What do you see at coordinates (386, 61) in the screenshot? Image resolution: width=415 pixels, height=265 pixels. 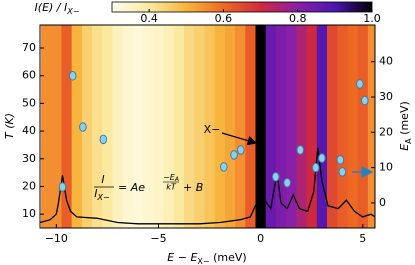 I see `y2-tick-label: 40` at bounding box center [386, 61].